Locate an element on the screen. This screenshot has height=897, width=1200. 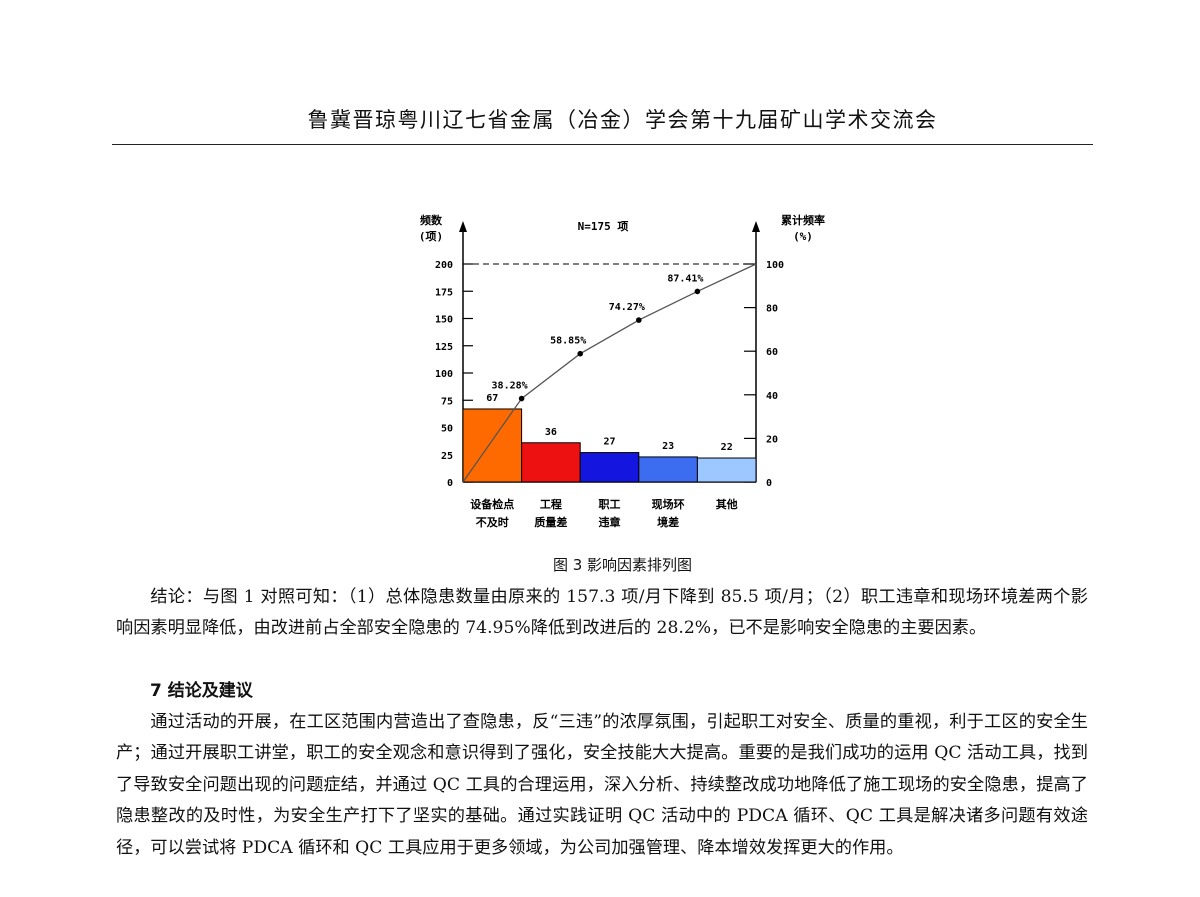
bar-value-label: 67 is located at coordinates (492, 398).